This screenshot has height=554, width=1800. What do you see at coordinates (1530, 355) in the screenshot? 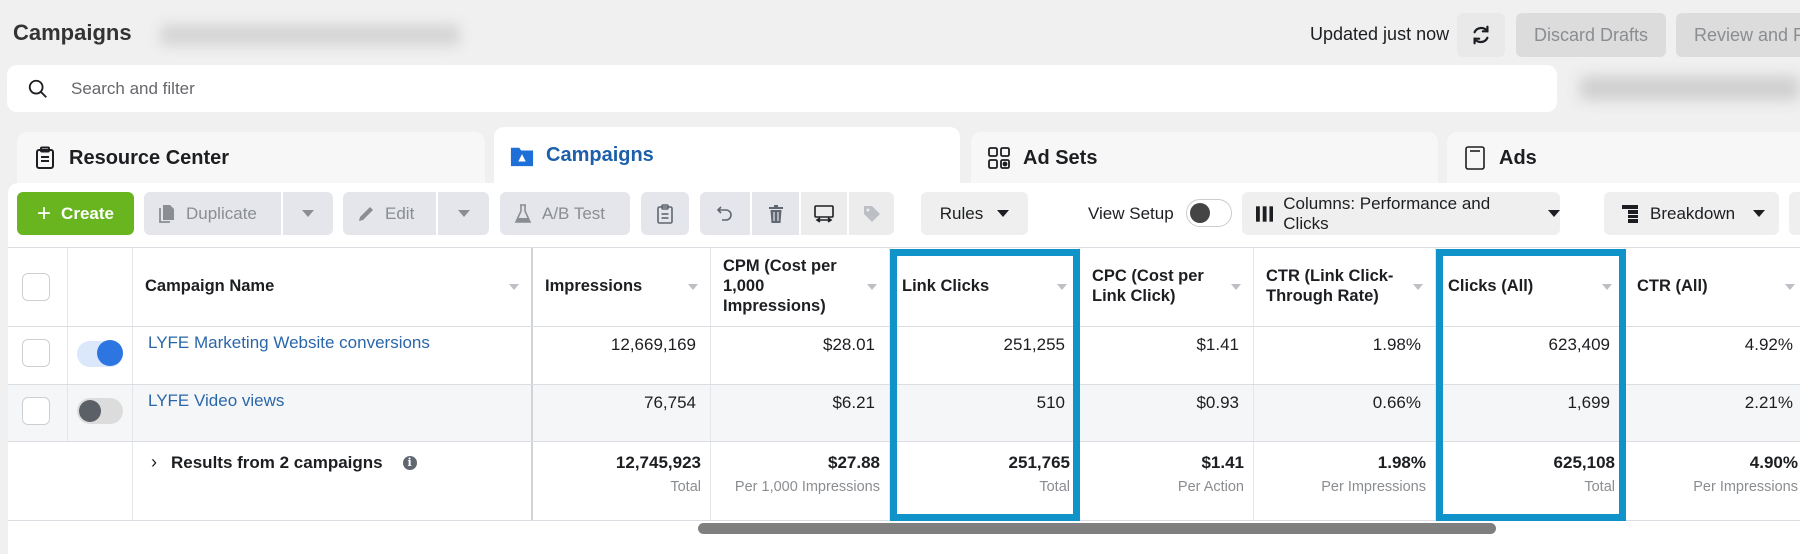
I see `clicks-all-cell: 623,409` at bounding box center [1530, 355].